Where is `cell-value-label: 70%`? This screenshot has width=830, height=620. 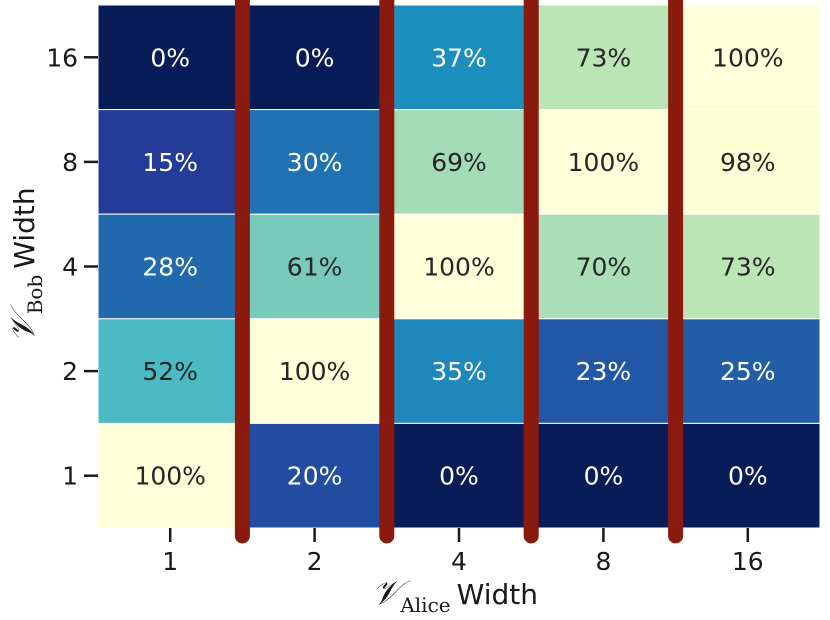
cell-value-label: 70% is located at coordinates (604, 267).